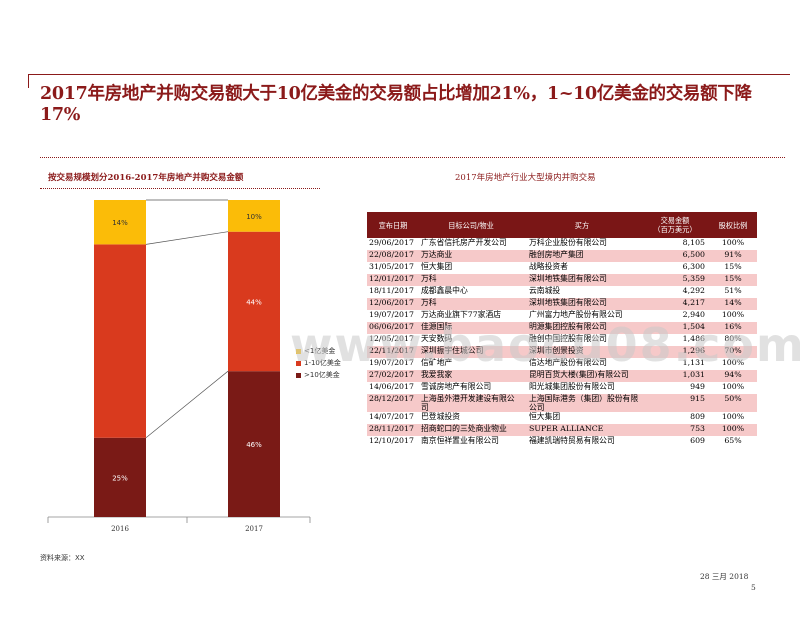 The image size is (800, 618). I want to click on table-cell: 2,940, so click(693, 314).